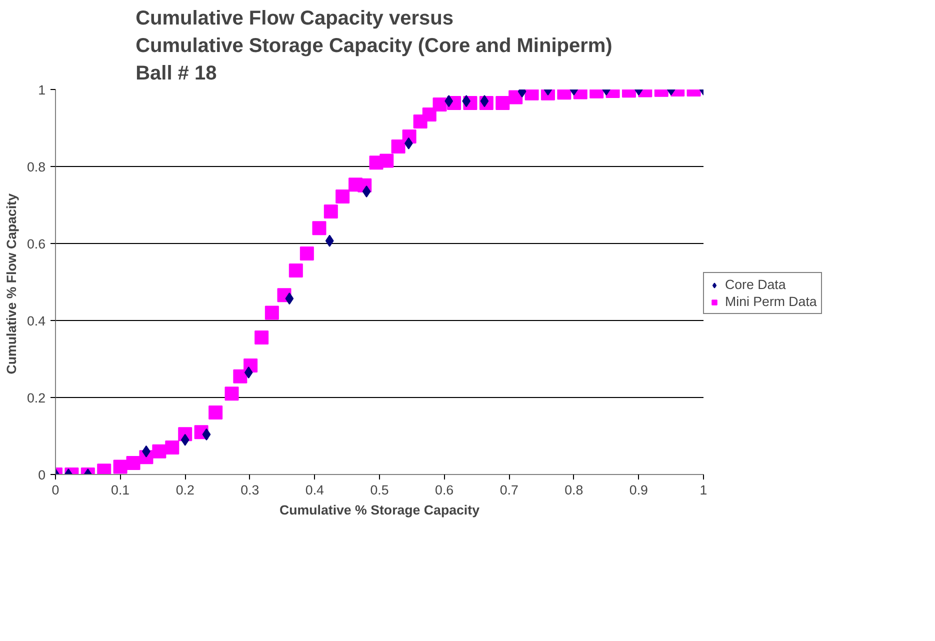  I want to click on y-tick-label: 0, so click(42, 475).